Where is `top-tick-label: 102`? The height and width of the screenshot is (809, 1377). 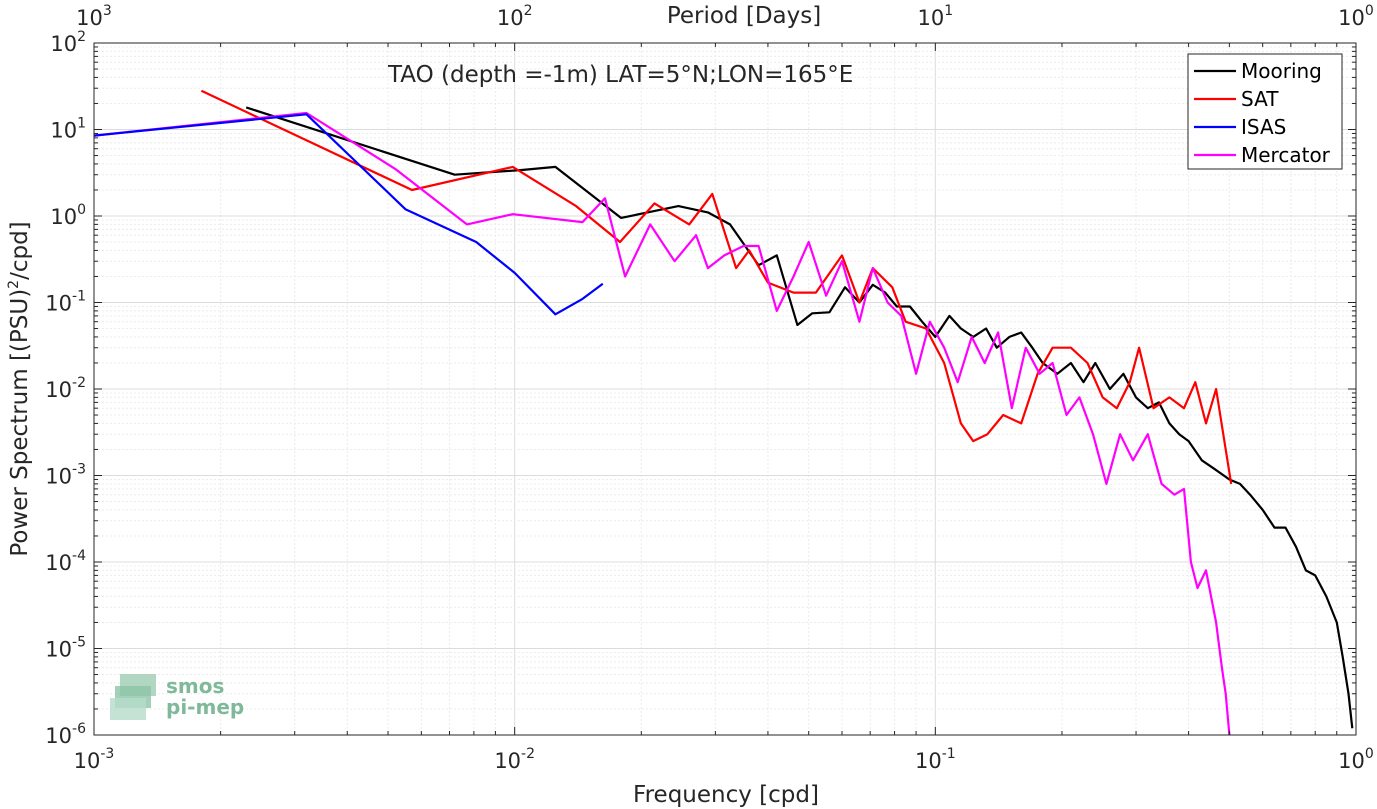
top-tick-label: 102 is located at coordinates (515, 16).